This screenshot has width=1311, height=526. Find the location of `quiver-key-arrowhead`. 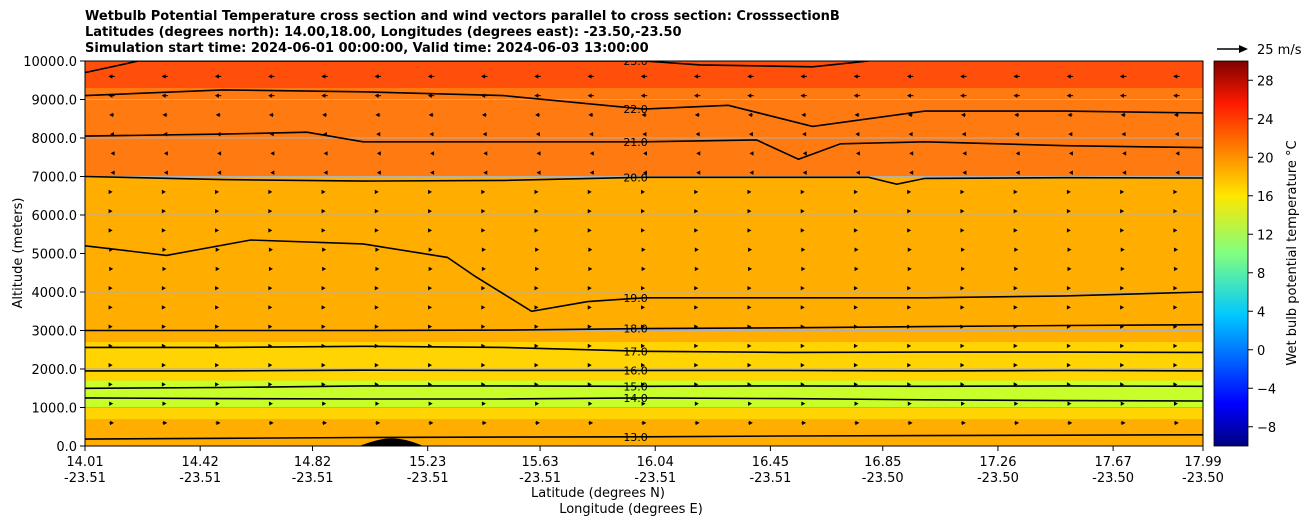

quiver-key-arrowhead is located at coordinates (1243, 49).